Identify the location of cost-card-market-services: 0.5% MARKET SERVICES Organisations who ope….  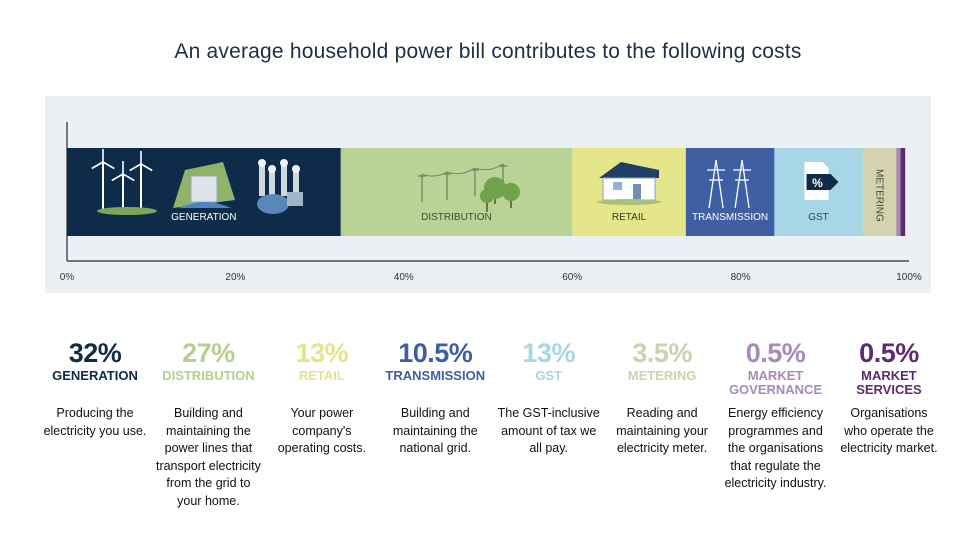
(889, 438).